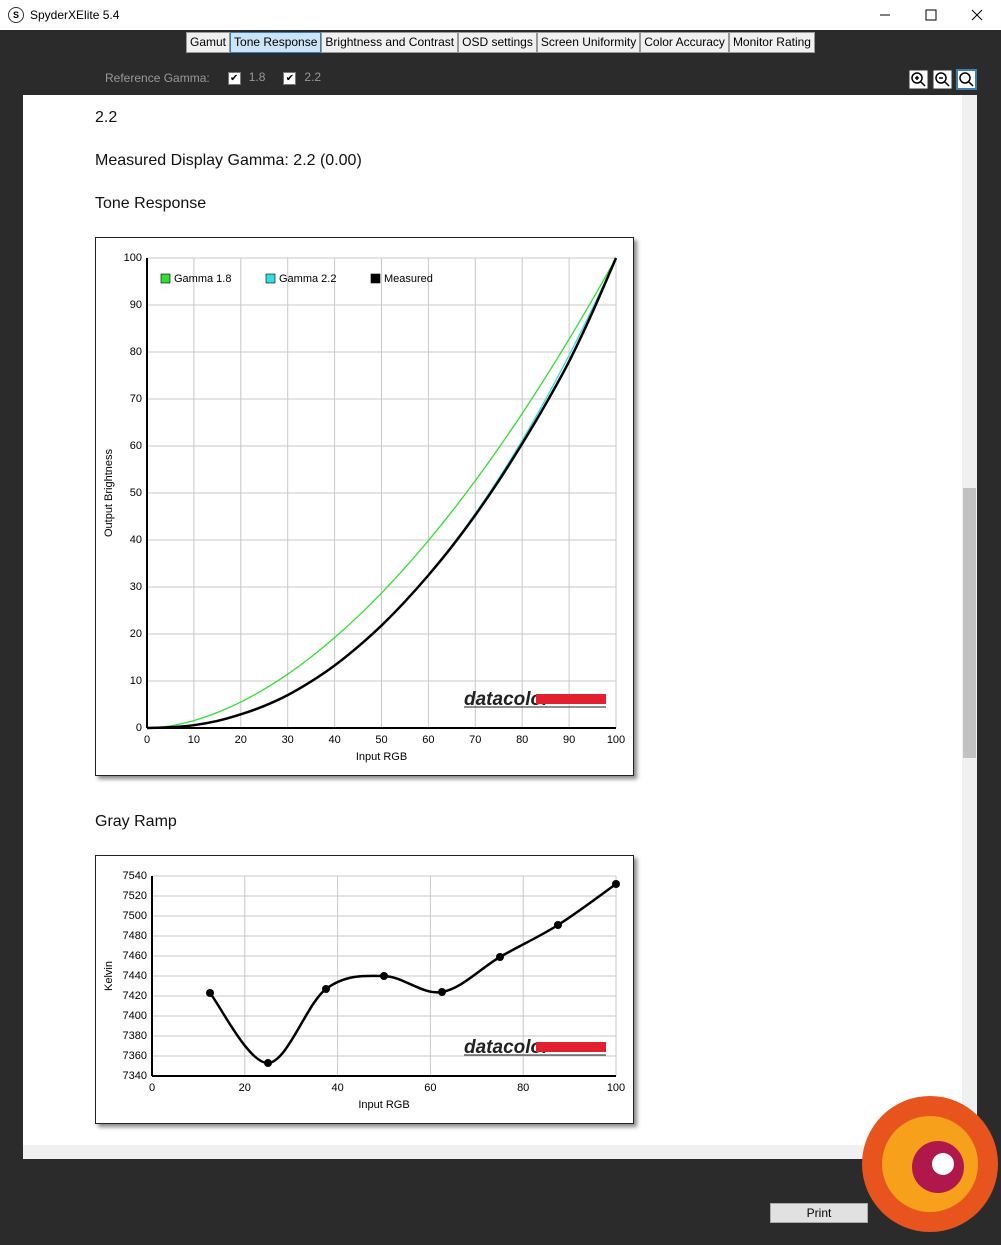  I want to click on y-tick-label: 7540, so click(135, 876).